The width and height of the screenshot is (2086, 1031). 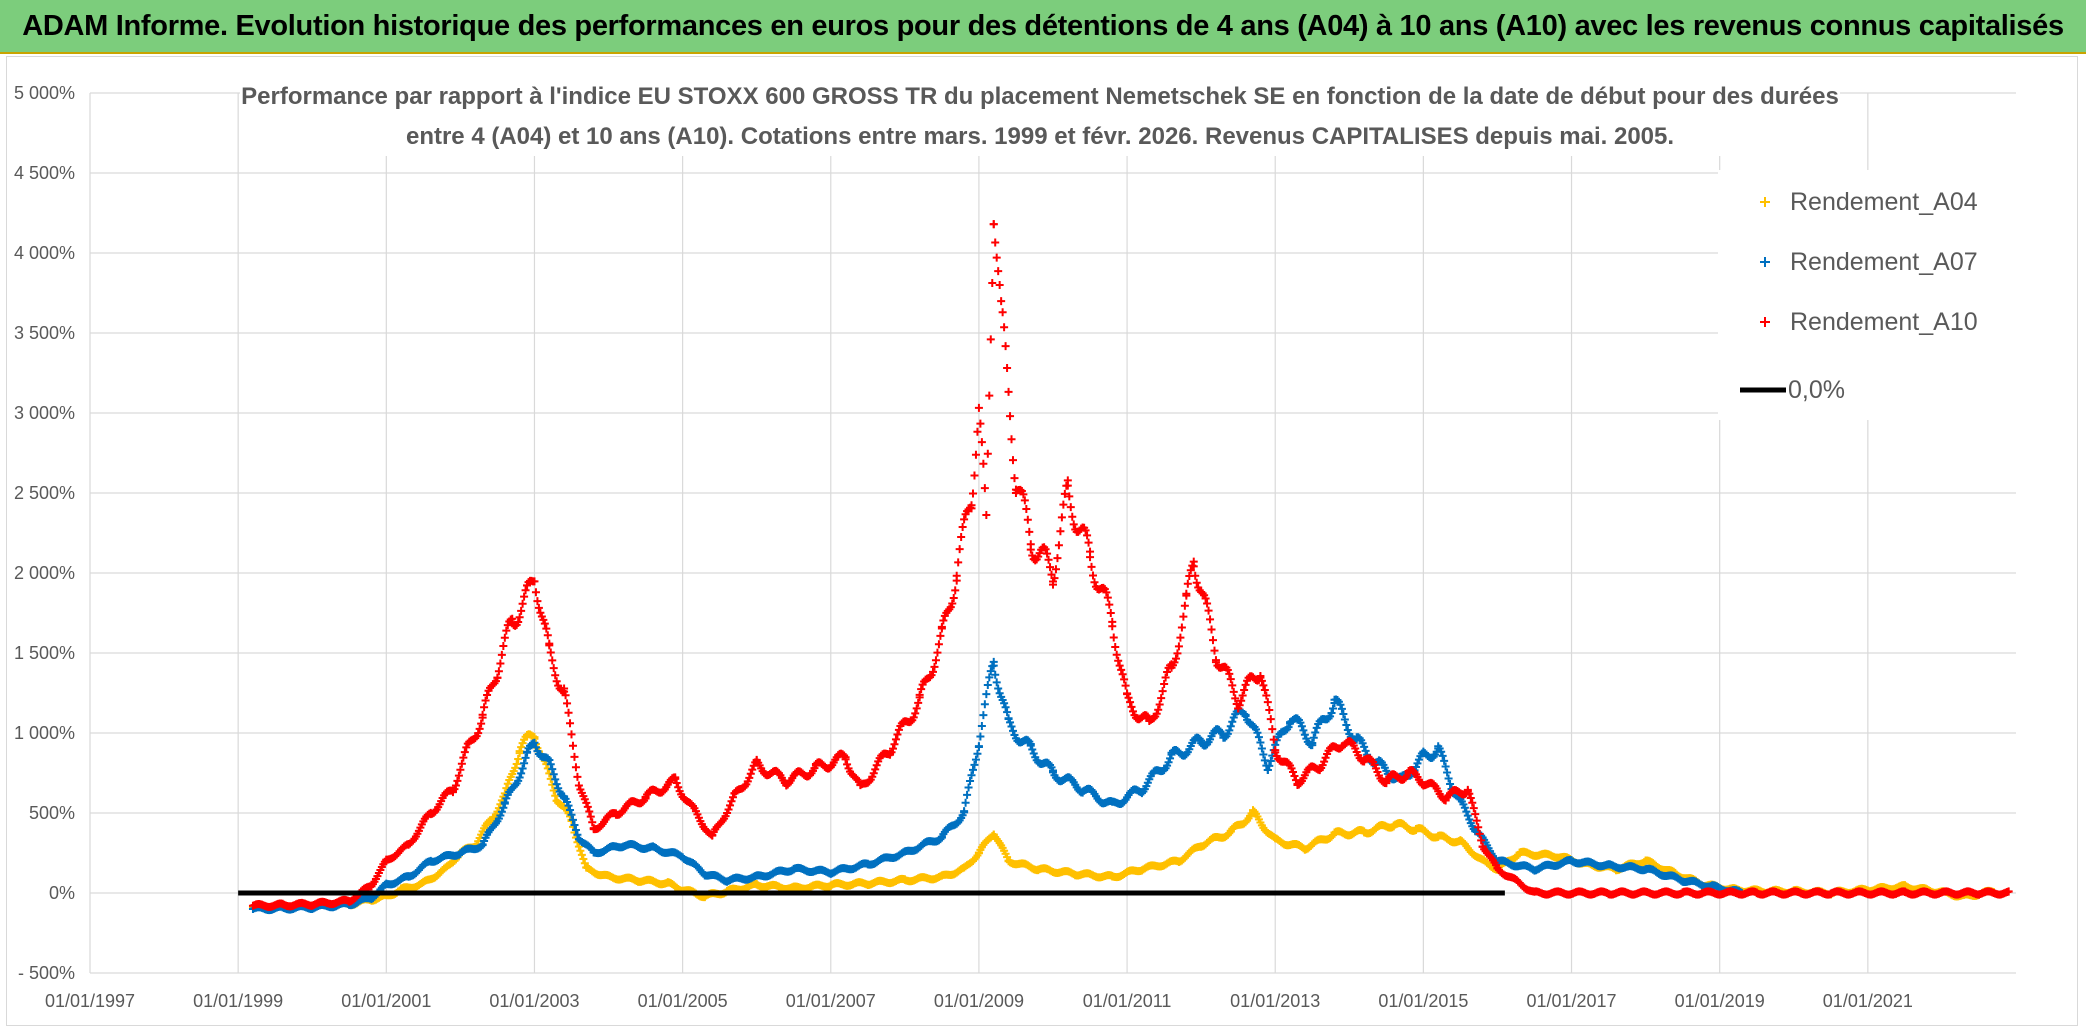 I want to click on x-tick-label: 01/01/2001, so click(x=386, y=1001).